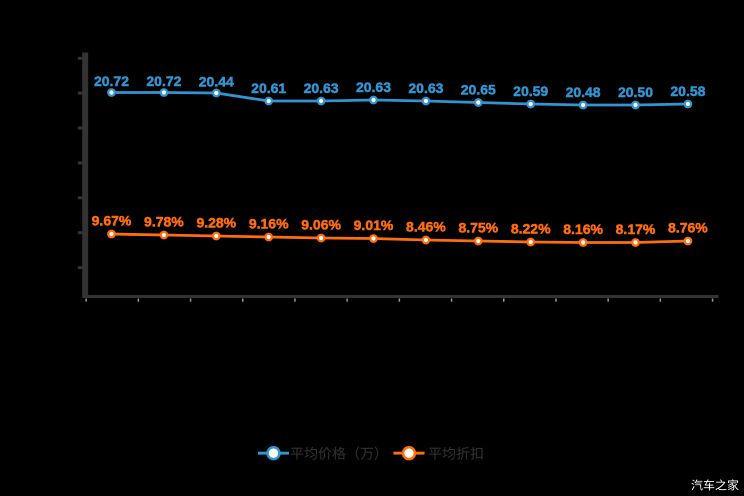 Image resolution: width=744 pixels, height=496 pixels. What do you see at coordinates (635, 92) in the screenshot?
I see `svg-text: 20.50` at bounding box center [635, 92].